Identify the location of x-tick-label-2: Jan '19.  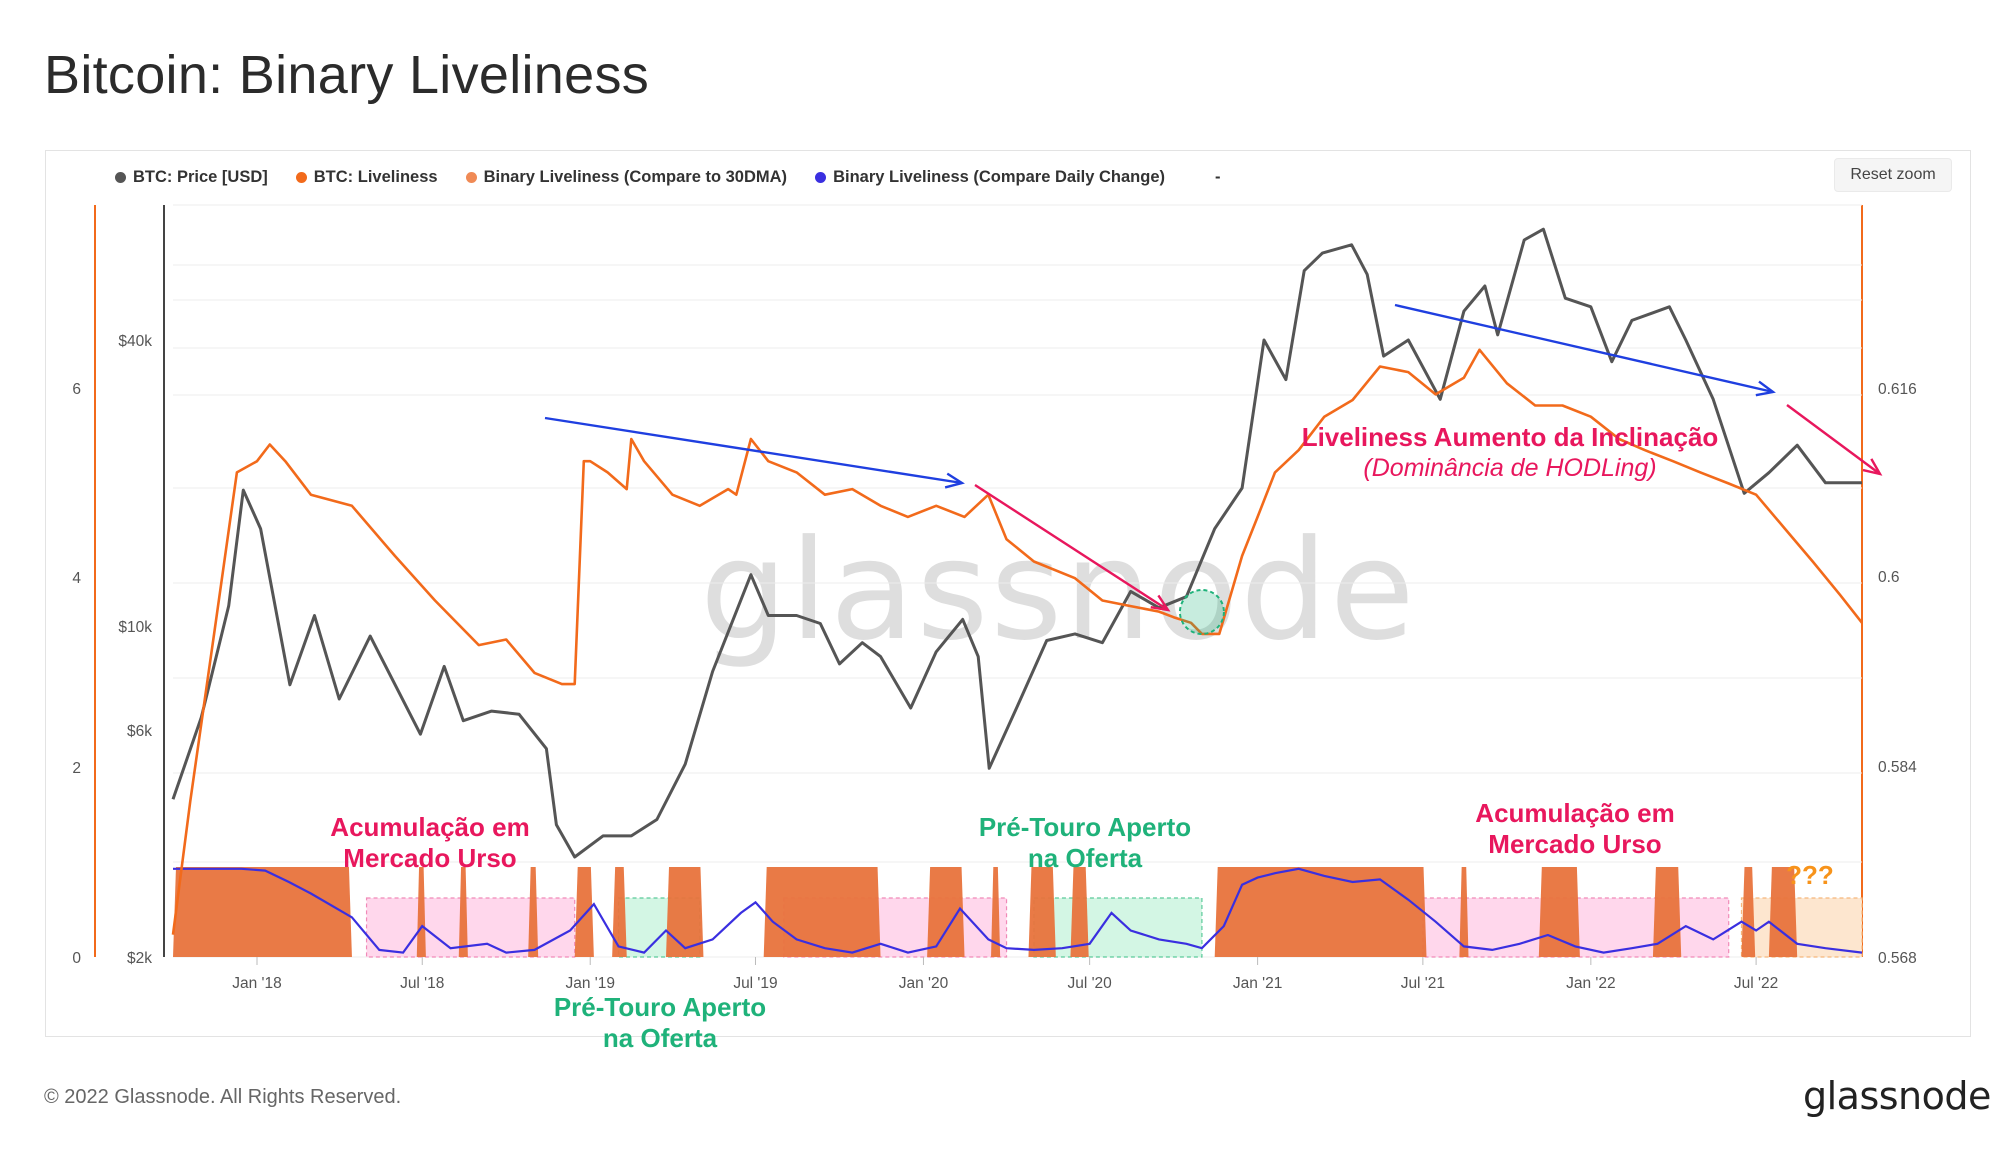
(590, 983).